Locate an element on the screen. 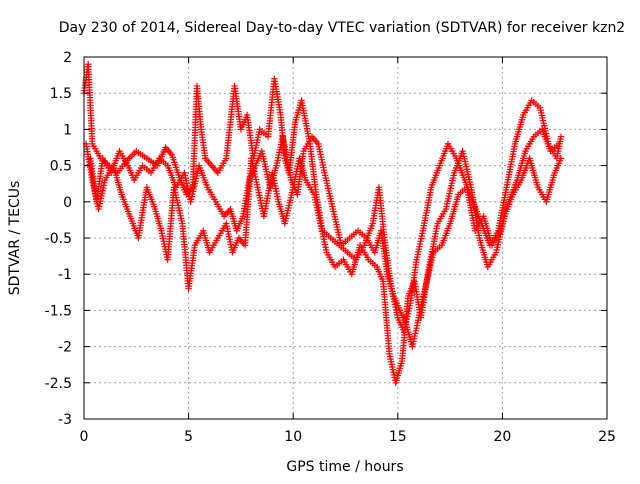 The width and height of the screenshot is (640, 484). y-tick-label: -1.5 is located at coordinates (58, 311).